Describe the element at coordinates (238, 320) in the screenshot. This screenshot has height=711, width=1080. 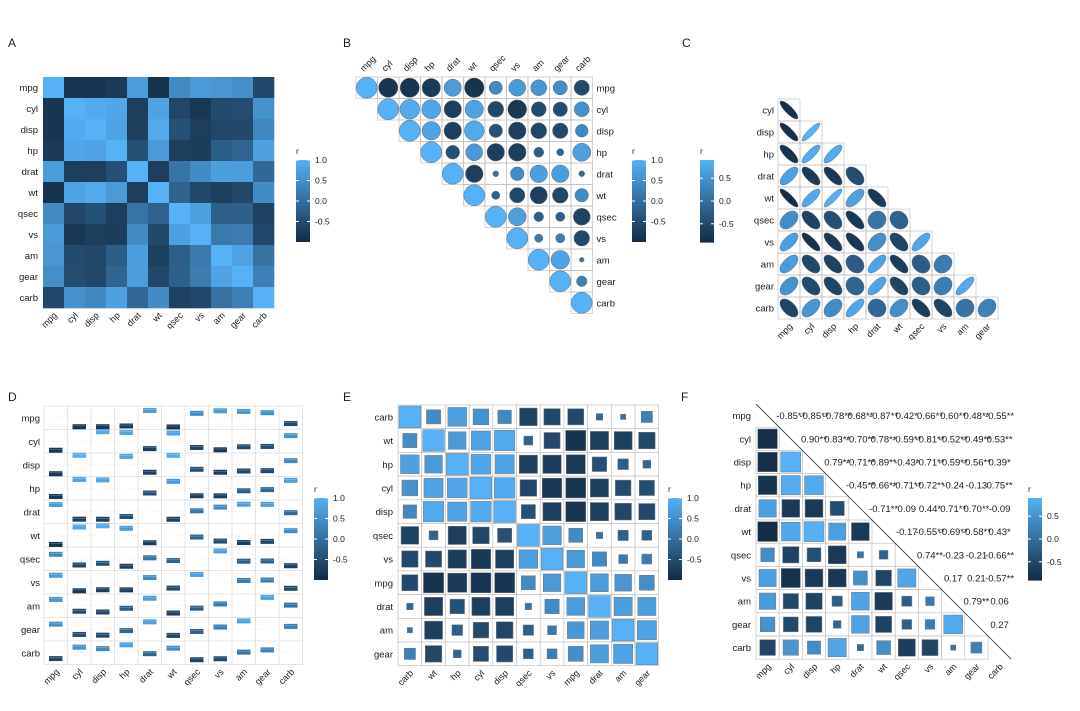
I see `x-tick-label-gear: gear` at that location.